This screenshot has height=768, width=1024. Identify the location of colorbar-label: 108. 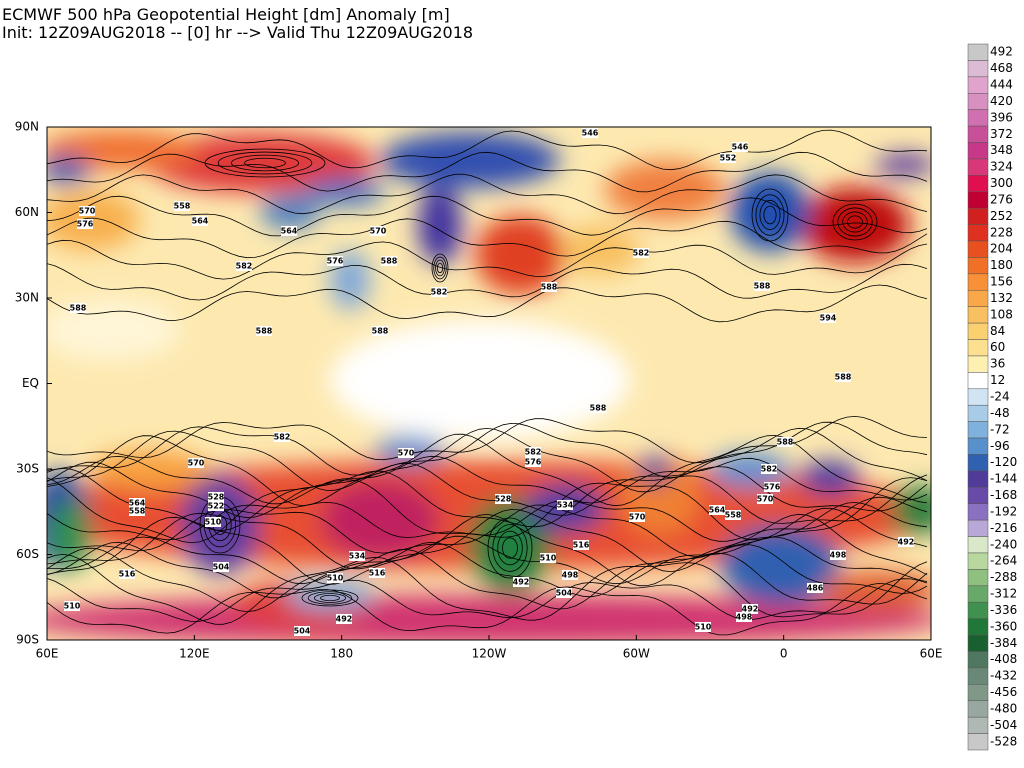
(1001, 314).